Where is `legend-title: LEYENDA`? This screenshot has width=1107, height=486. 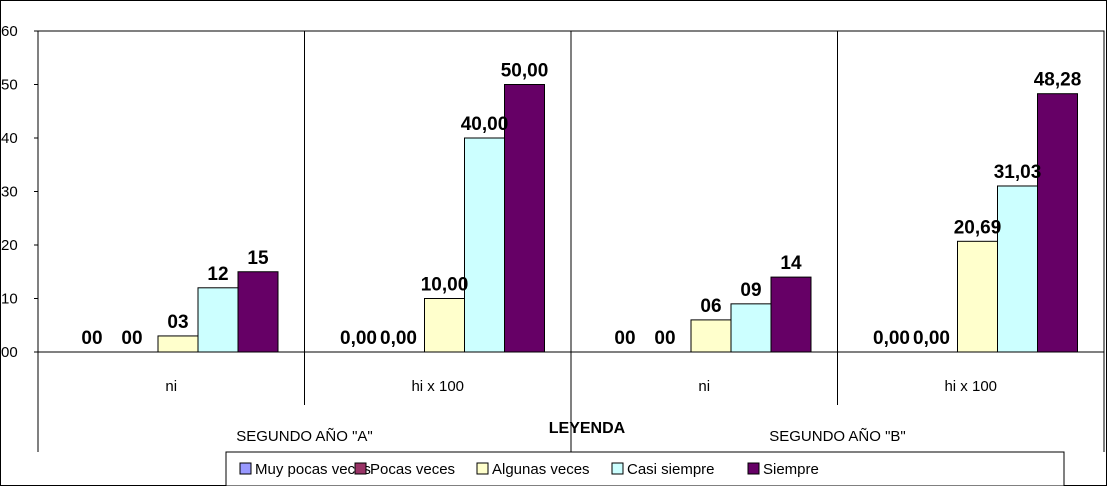 legend-title: LEYENDA is located at coordinates (587, 428).